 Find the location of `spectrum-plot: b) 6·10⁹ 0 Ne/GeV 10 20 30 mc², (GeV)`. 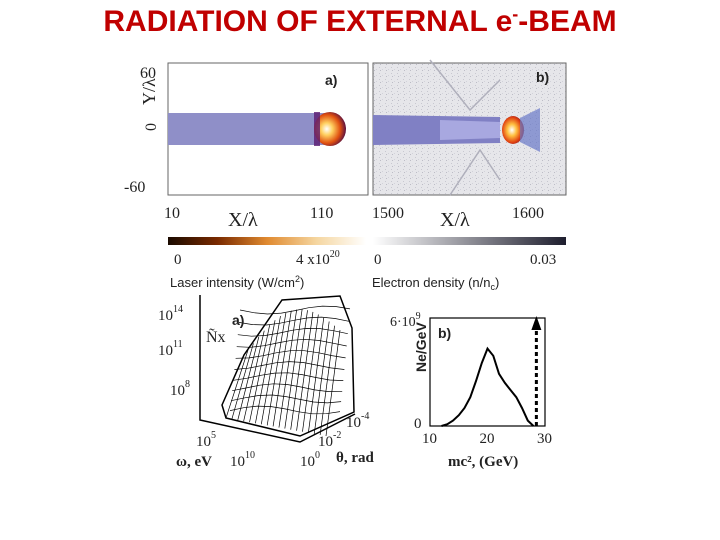

spectrum-plot: b) 6·10⁹ 0 Ne/GeV 10 20 30 mc², (GeV) is located at coordinates (471, 390).